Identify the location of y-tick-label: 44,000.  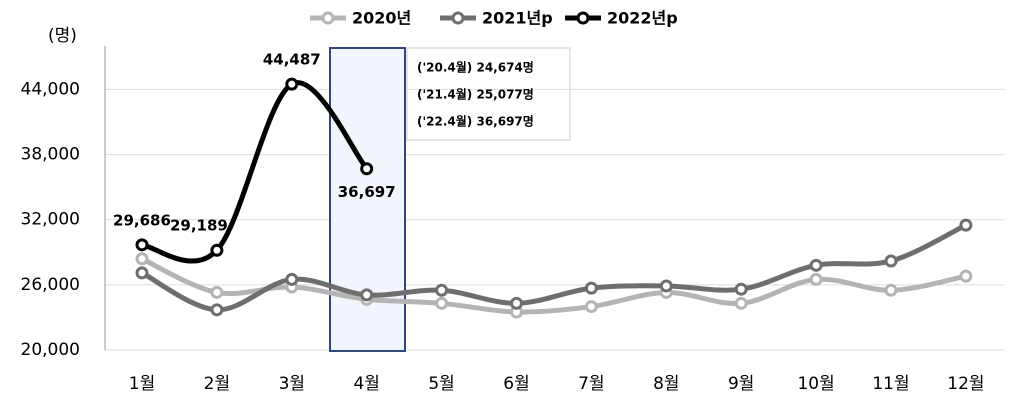
(50, 89).